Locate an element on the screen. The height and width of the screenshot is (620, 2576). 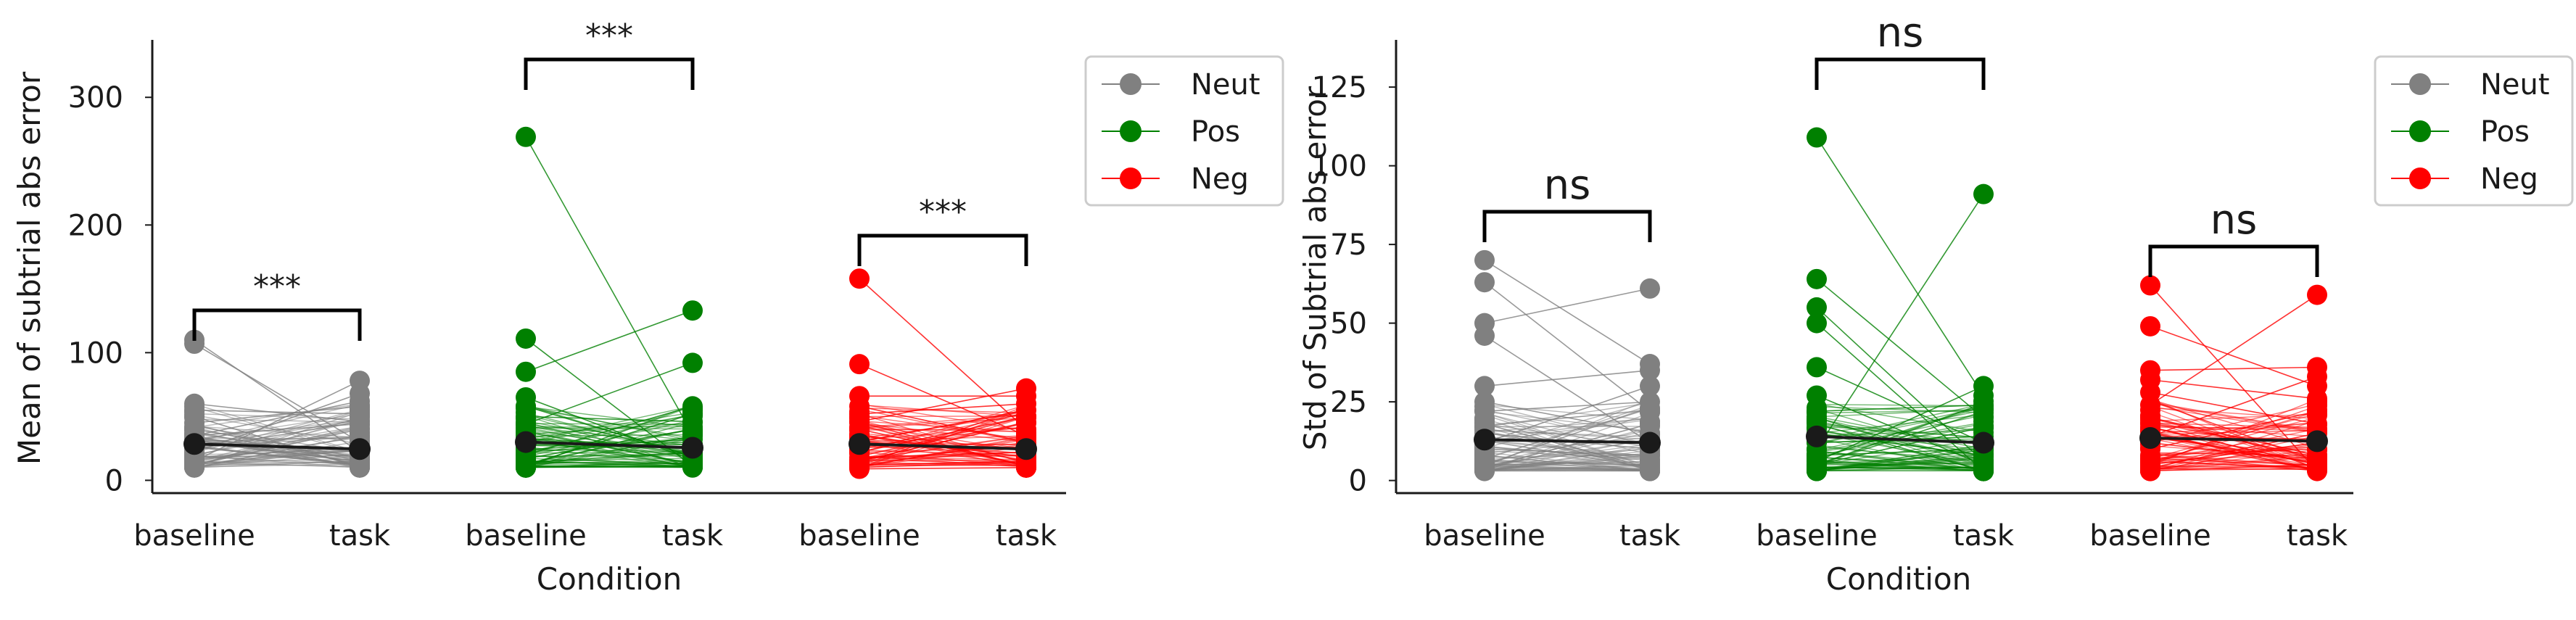
group-pos is located at coordinates (609, 302).